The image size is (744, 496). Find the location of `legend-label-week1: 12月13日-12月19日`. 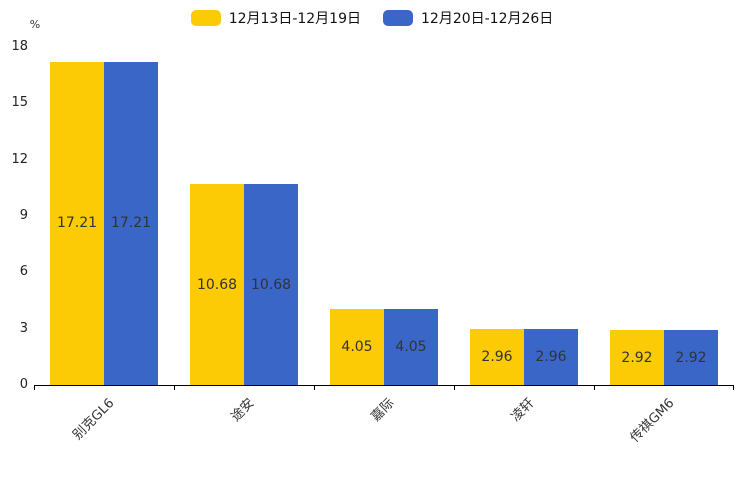

legend-label-week1: 12月13日-12月19日 is located at coordinates (294, 19).